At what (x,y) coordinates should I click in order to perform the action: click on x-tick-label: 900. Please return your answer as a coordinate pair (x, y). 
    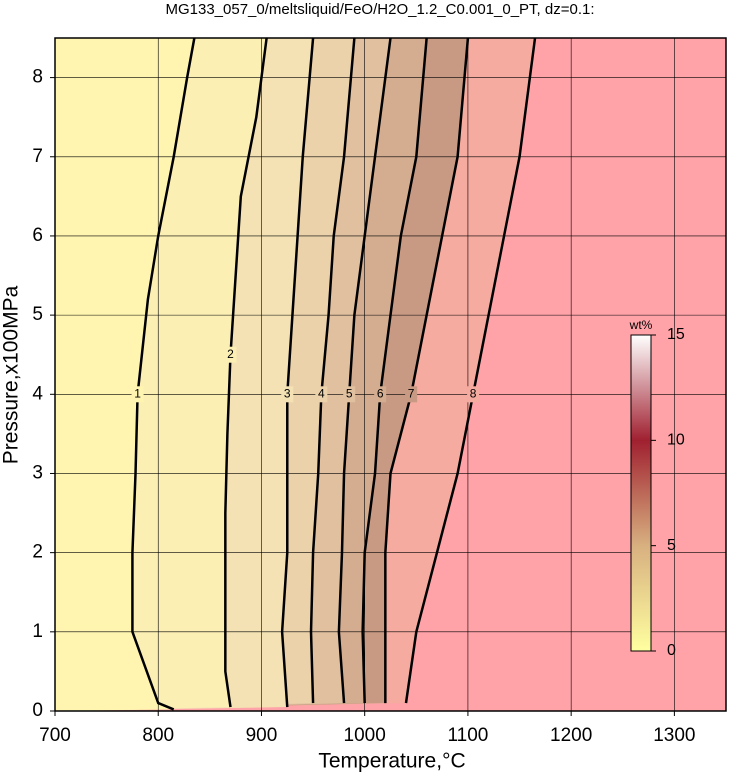
    Looking at the image, I should click on (262, 735).